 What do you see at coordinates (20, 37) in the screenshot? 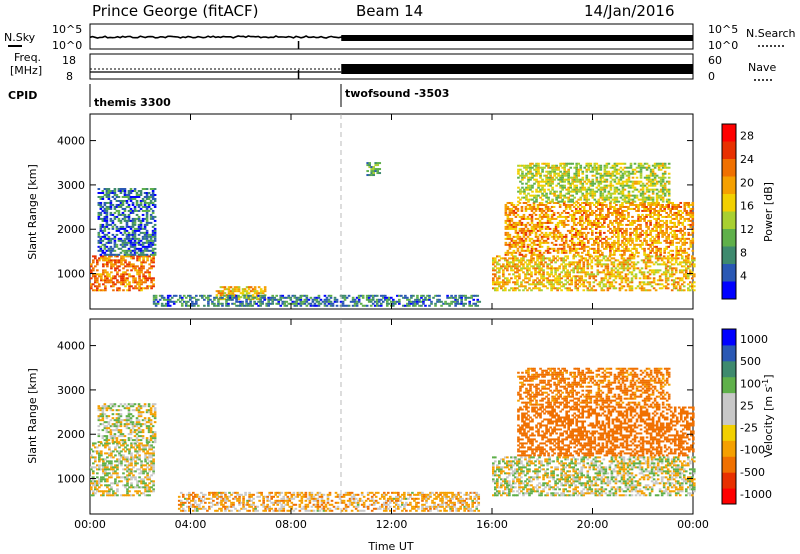
I see `nsky-label: N.Sky` at bounding box center [20, 37].